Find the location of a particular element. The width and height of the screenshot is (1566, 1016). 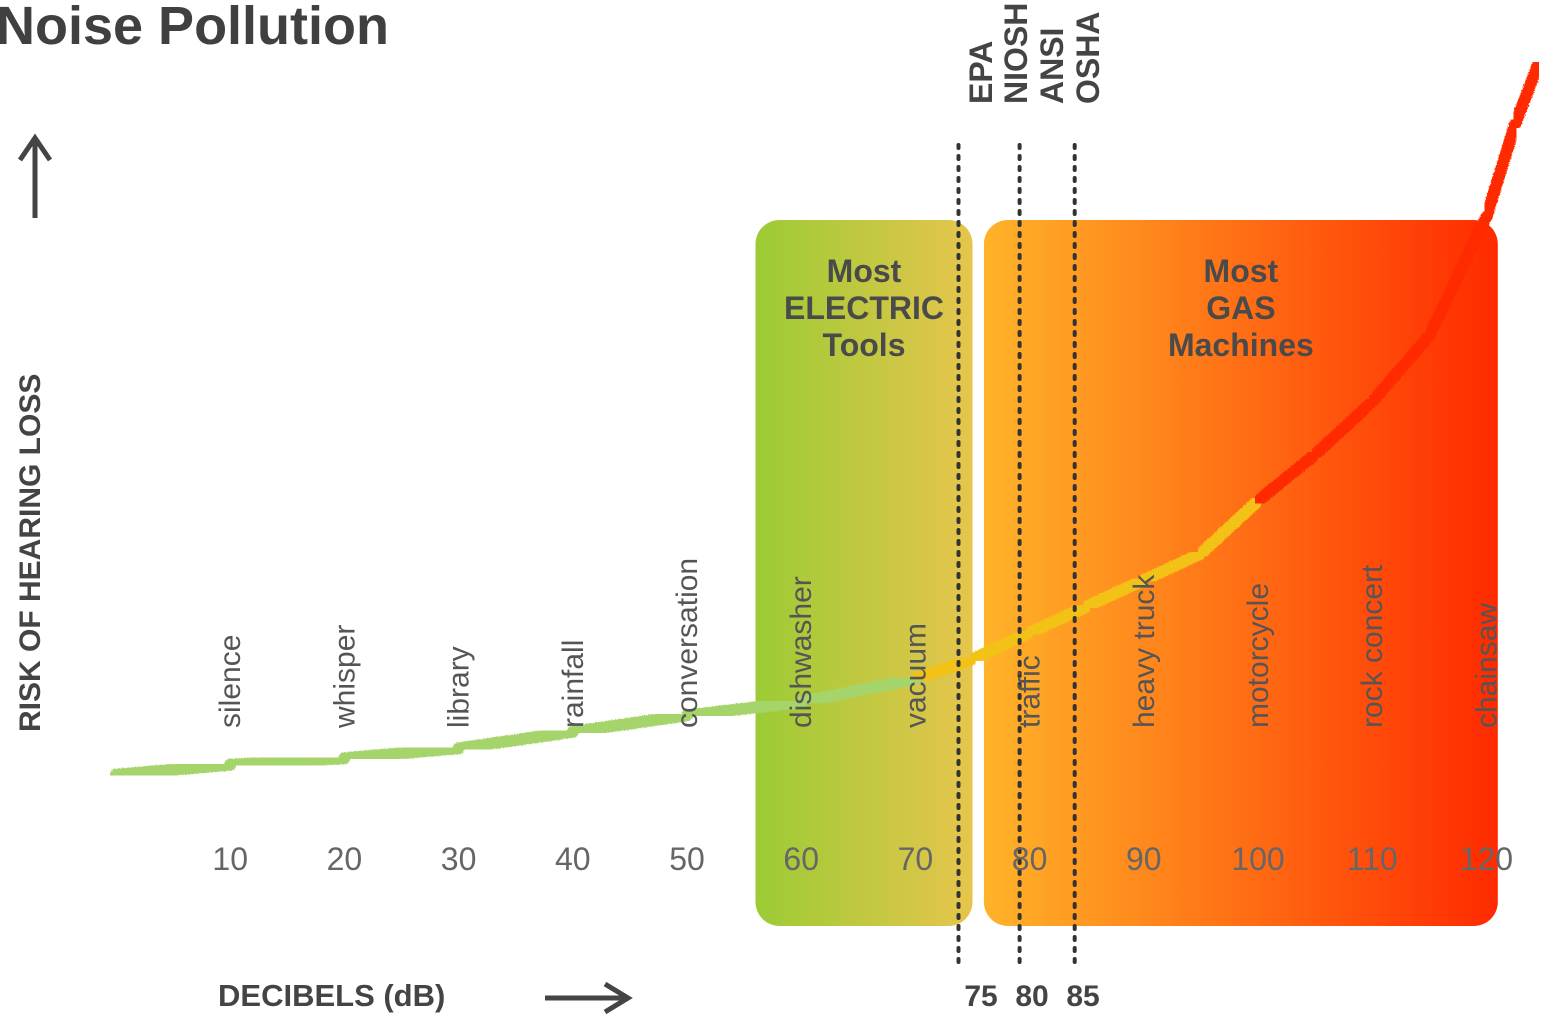

x-axis-arrow-icon is located at coordinates (589, 998).